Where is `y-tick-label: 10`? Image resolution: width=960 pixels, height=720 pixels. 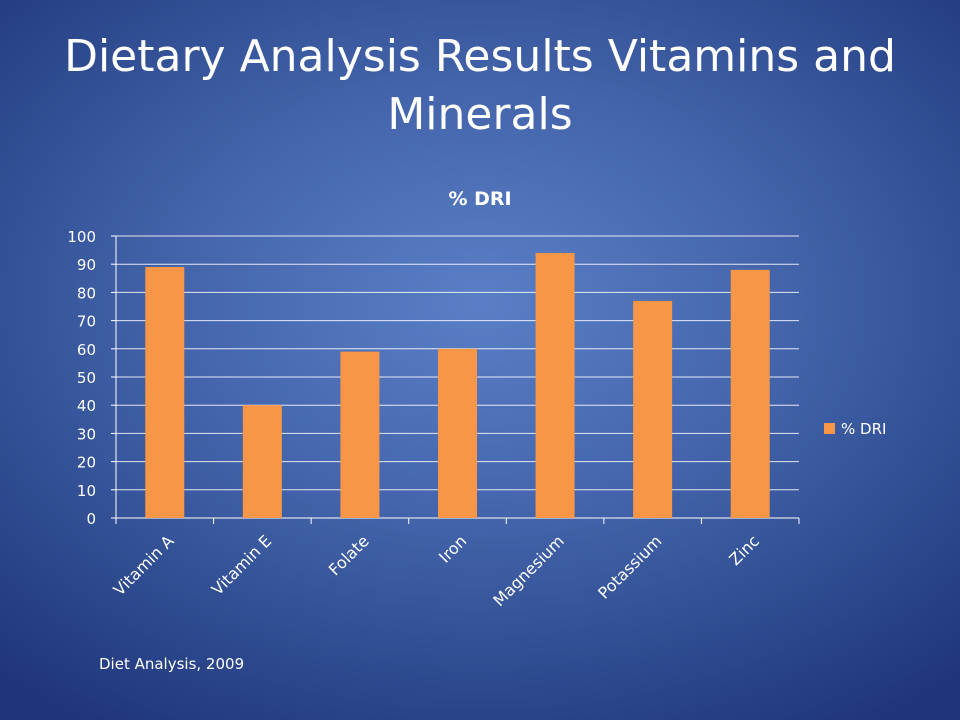
y-tick-label: 10 is located at coordinates (86, 491).